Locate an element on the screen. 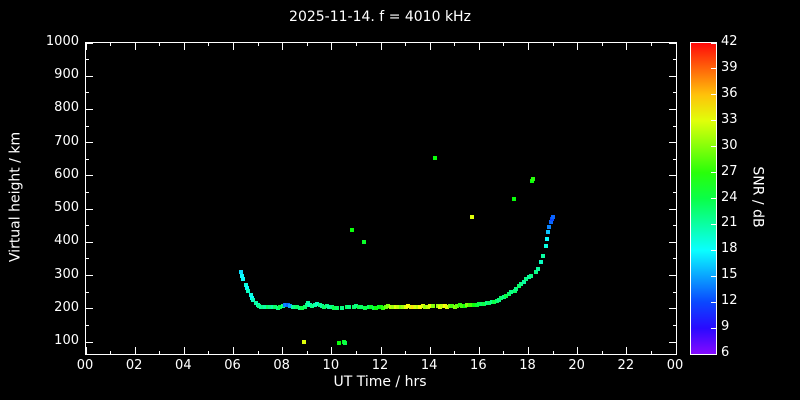 This screenshot has width=800, height=400. y-tick-label: 400 is located at coordinates (66, 241).